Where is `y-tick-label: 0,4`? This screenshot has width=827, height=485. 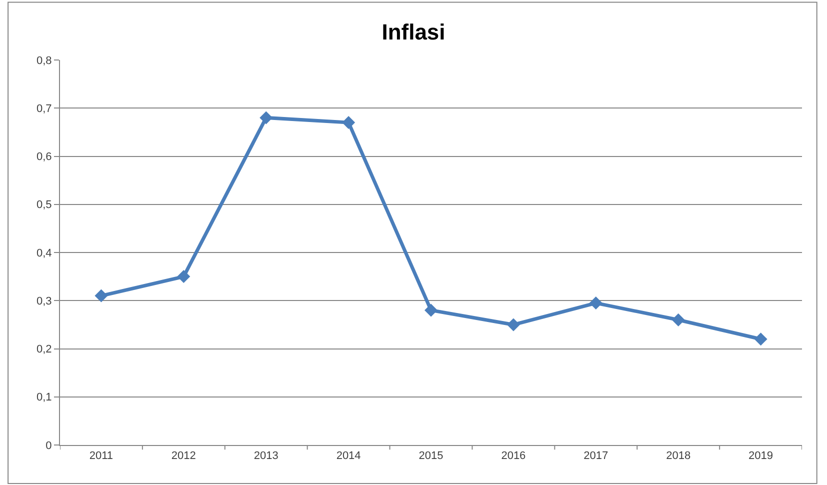 y-tick-label: 0,4 is located at coordinates (44, 253).